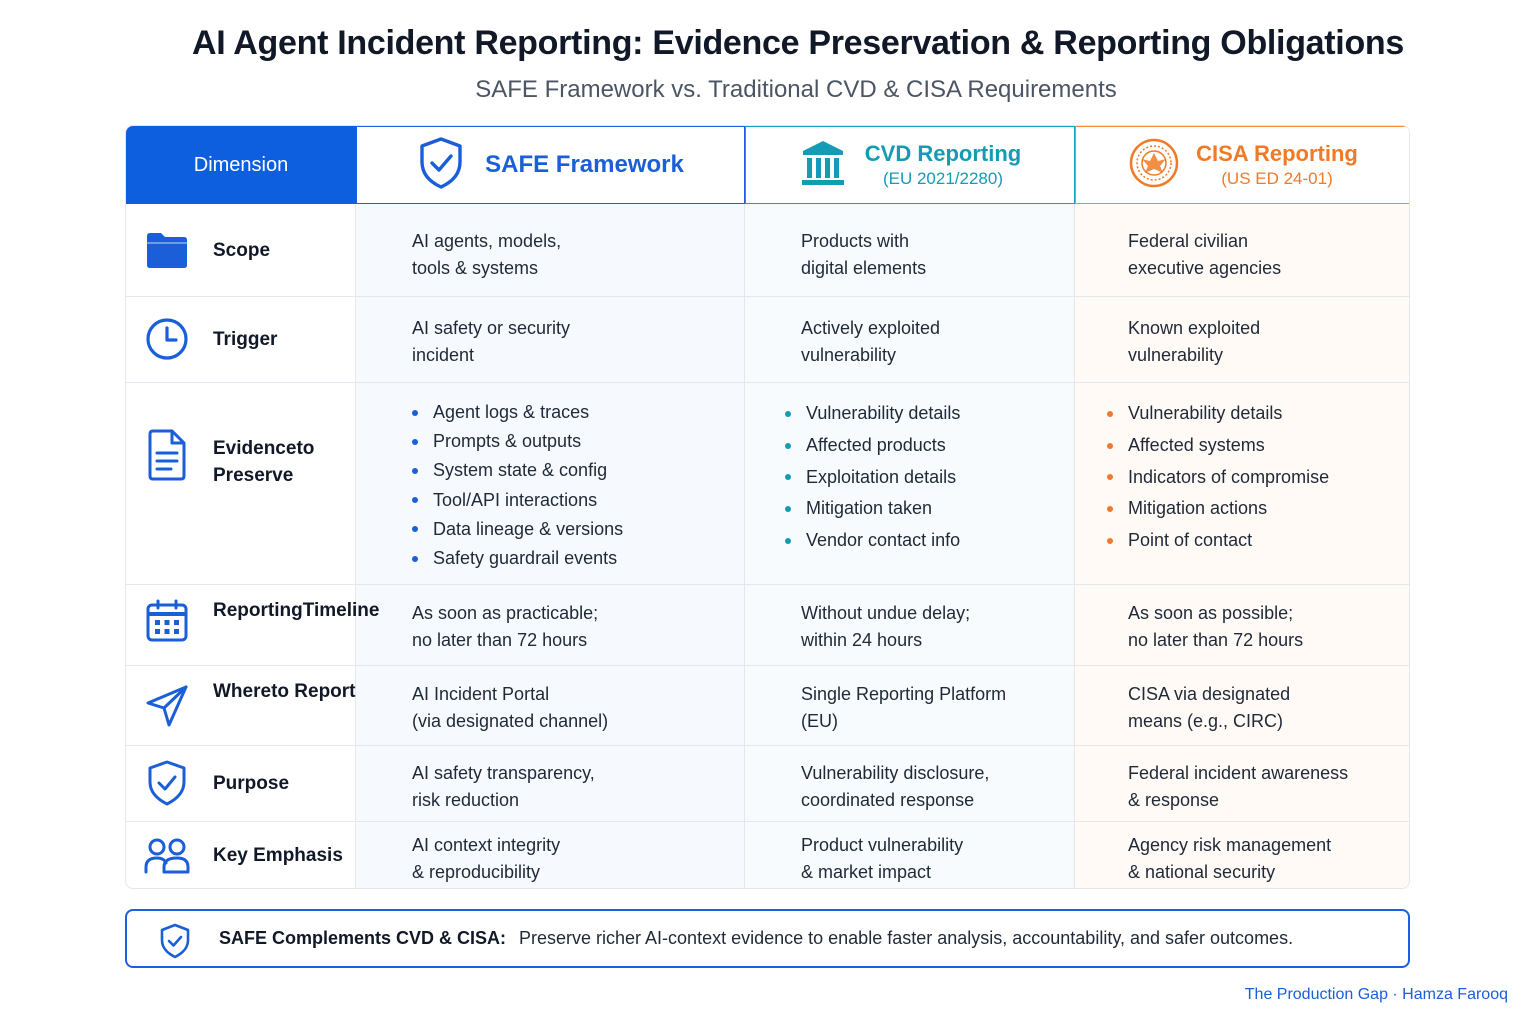 This screenshot has width=1536, height=1024. What do you see at coordinates (584, 164) in the screenshot?
I see `header-safe-name: SAFE Framework` at bounding box center [584, 164].